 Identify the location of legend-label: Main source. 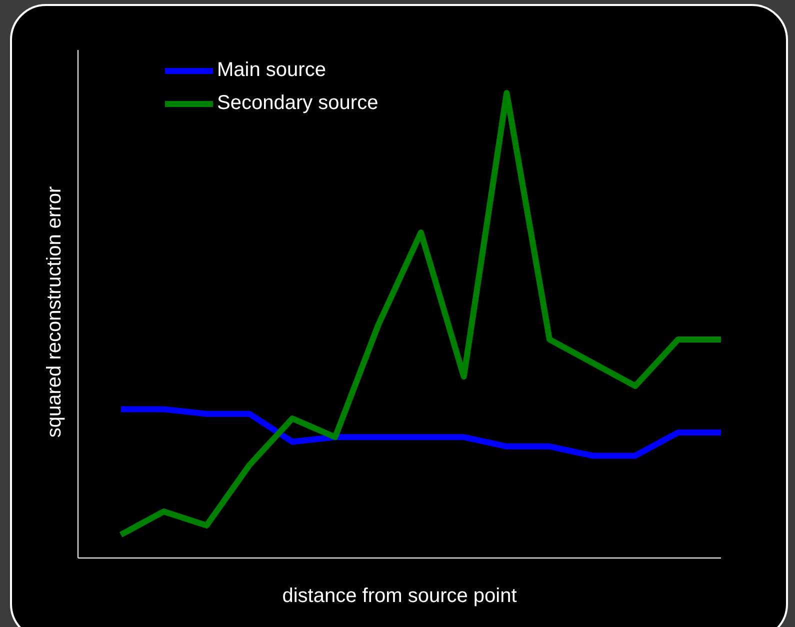
(271, 70).